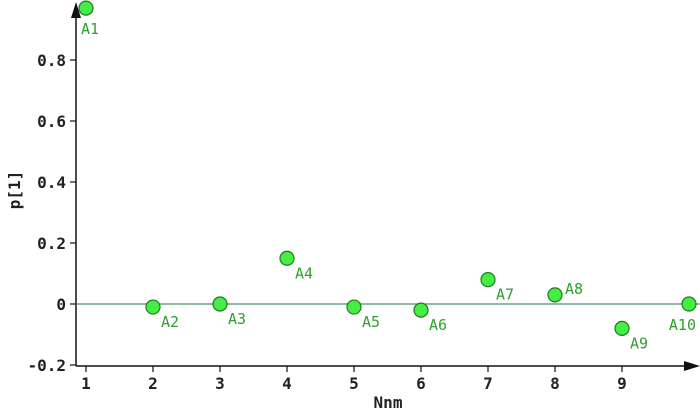 The image size is (700, 411). I want to click on x-tick-label: 2, so click(153, 383).